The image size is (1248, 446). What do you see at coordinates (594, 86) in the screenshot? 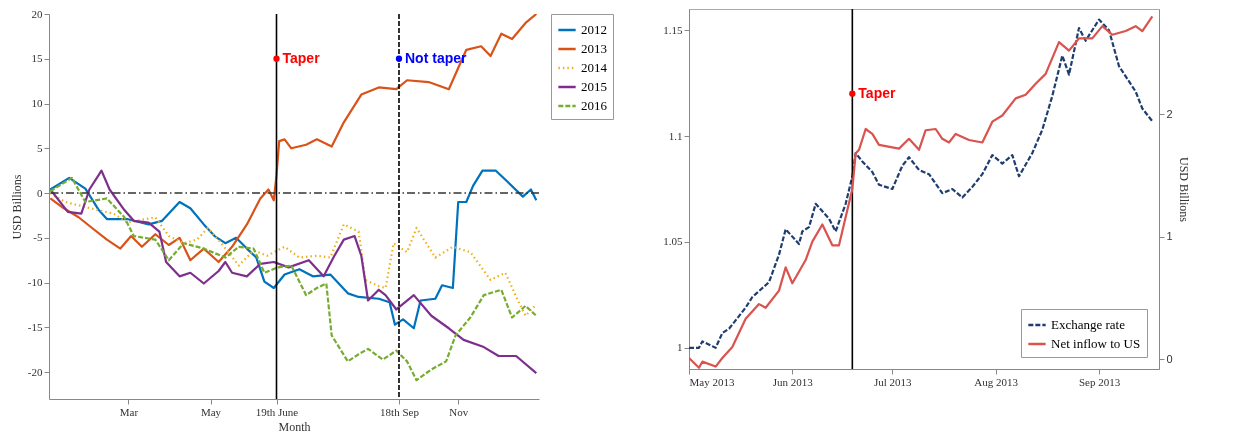
I see `legend-label: 2015` at bounding box center [594, 86].